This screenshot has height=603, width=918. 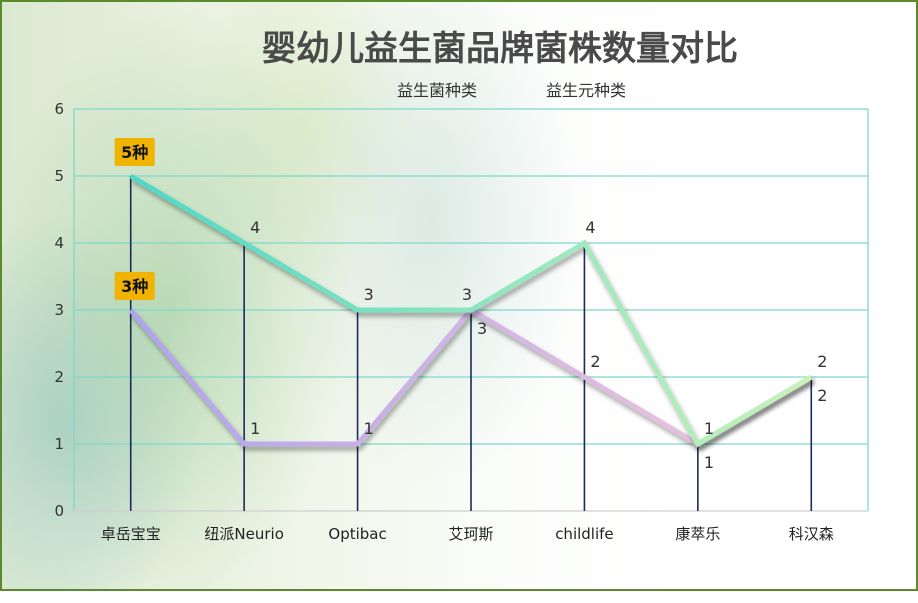 What do you see at coordinates (586, 90) in the screenshot?
I see `legend-label: 益生元种类` at bounding box center [586, 90].